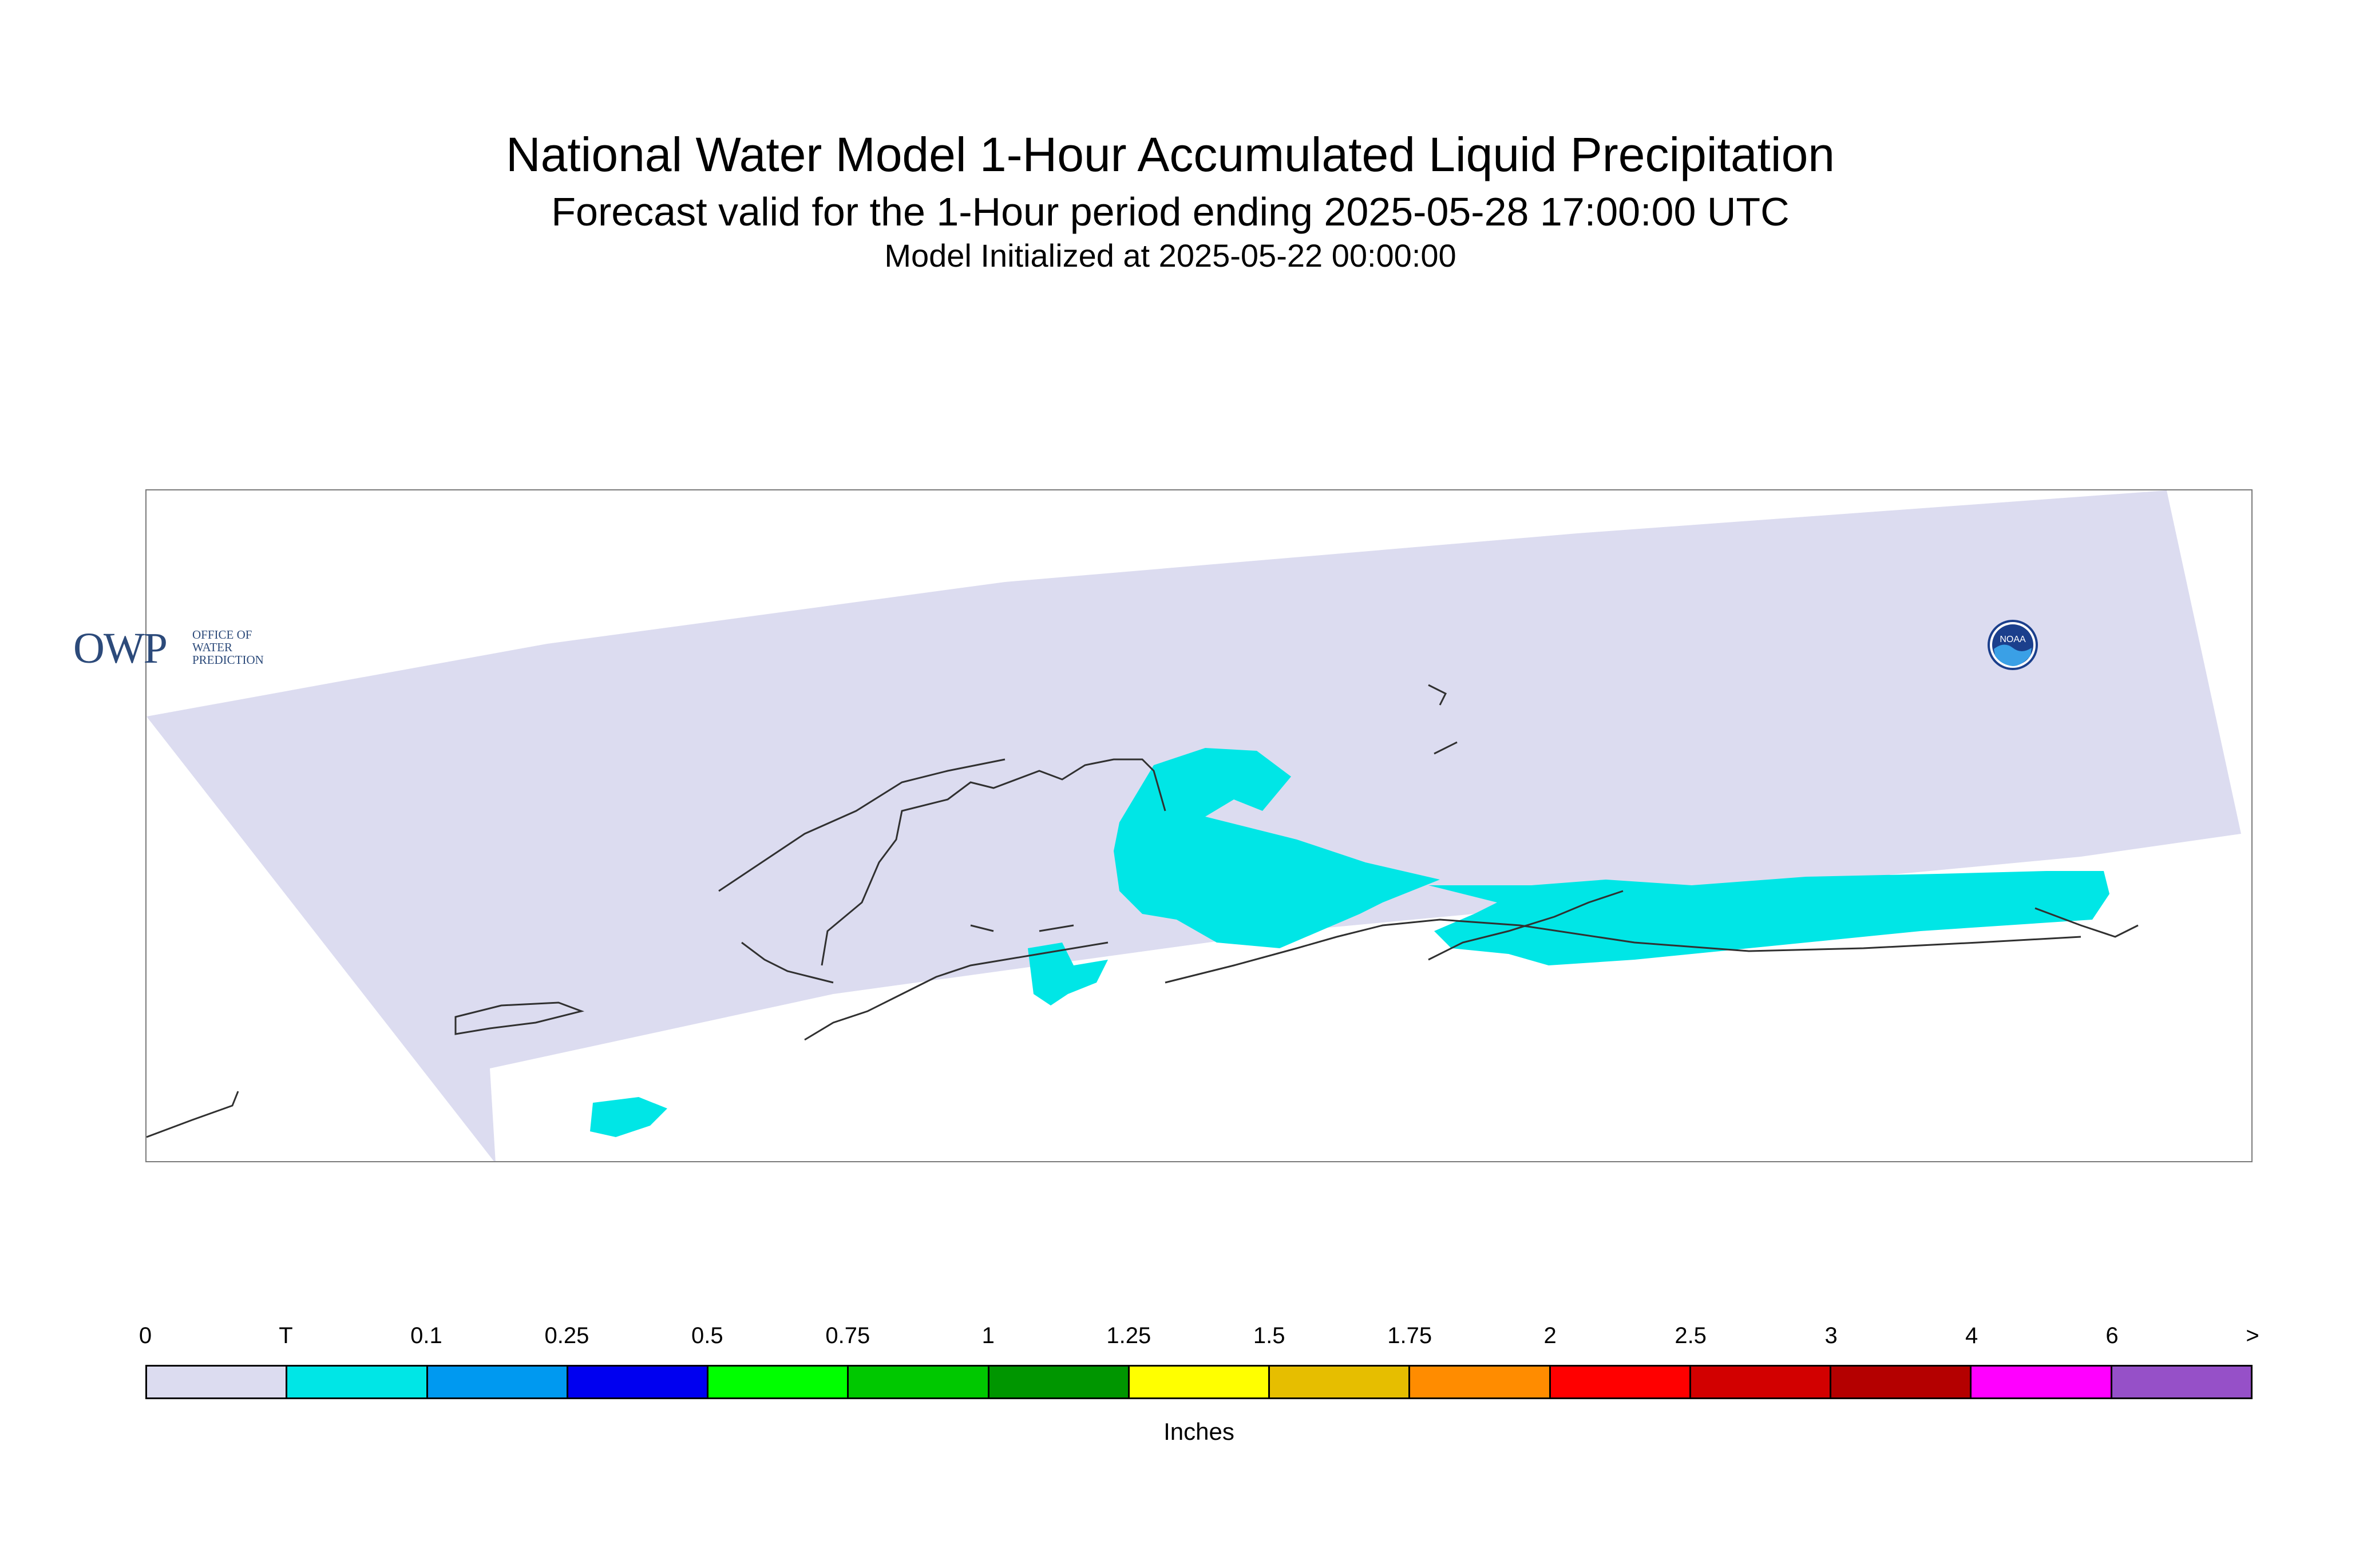 Image resolution: width=2375 pixels, height=1568 pixels. What do you see at coordinates (2086, 922) in the screenshot?
I see `coastline-far-east` at bounding box center [2086, 922].